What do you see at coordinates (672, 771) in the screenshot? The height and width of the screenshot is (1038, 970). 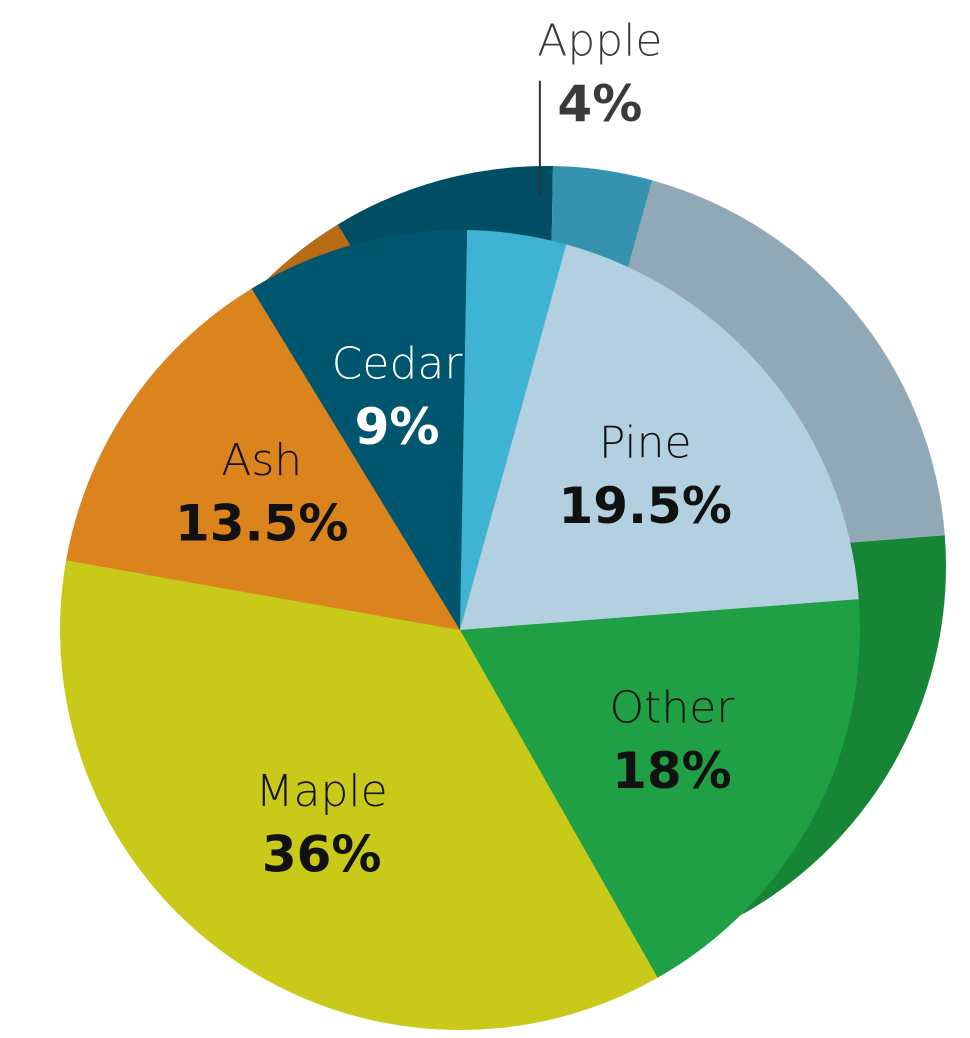 I see `slice-value-label: 18%` at bounding box center [672, 771].